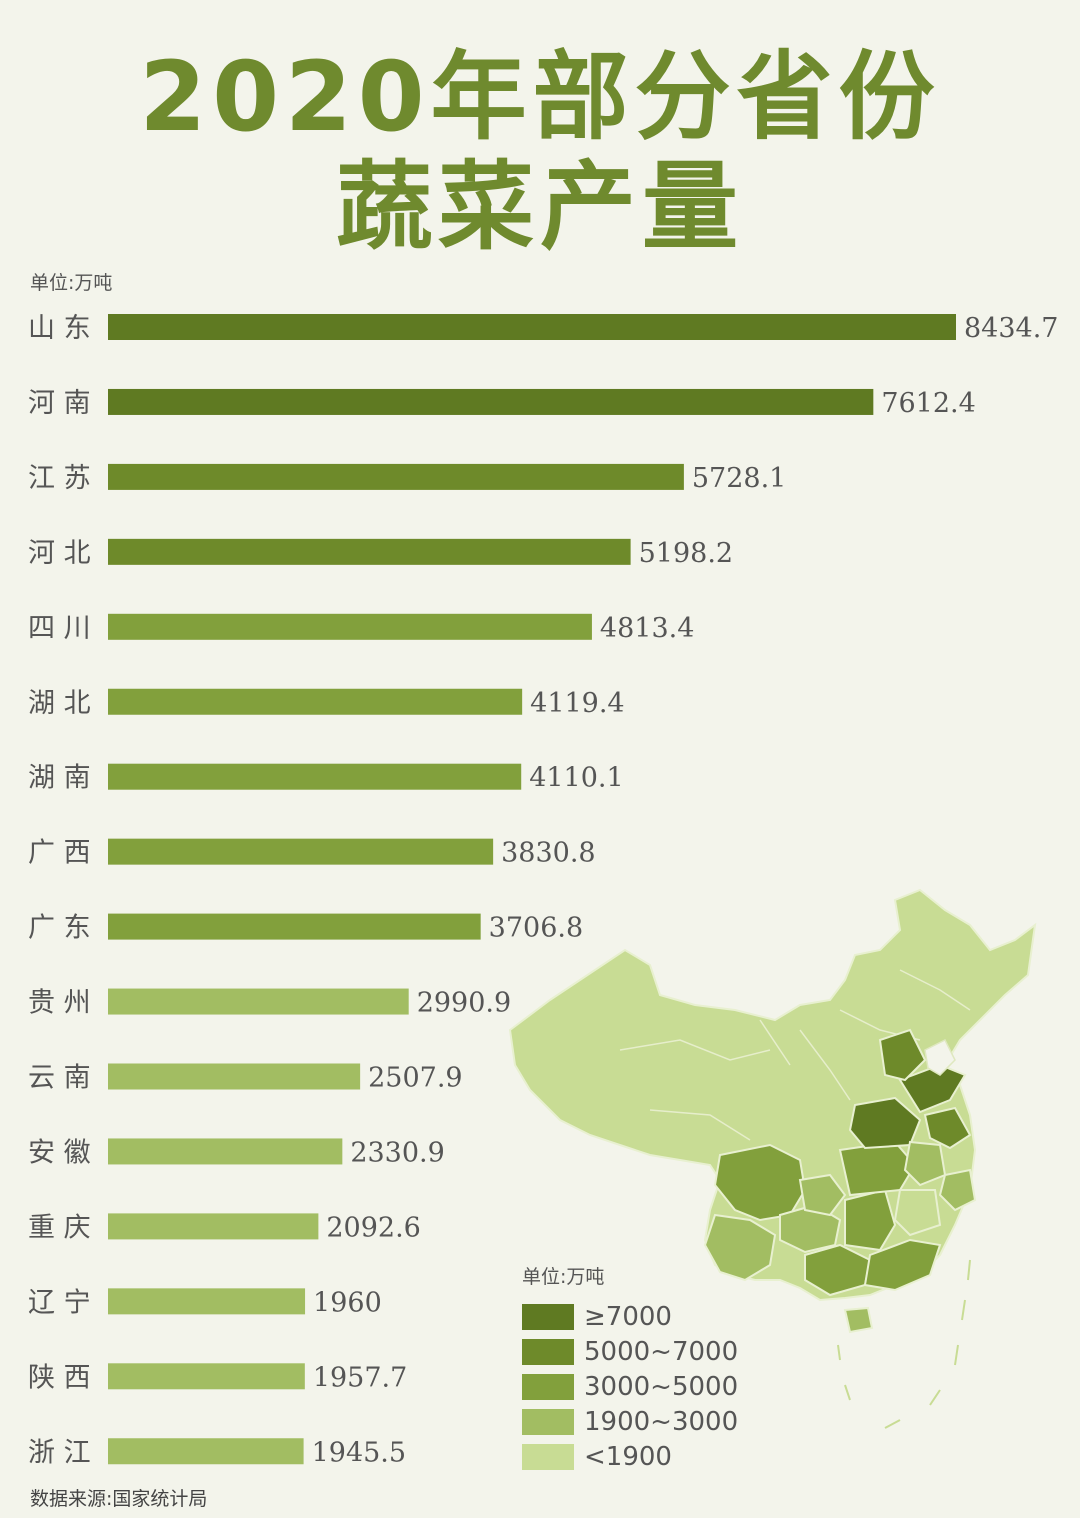  Describe the element at coordinates (540, 207) in the screenshot. I see `page-title-line2: 蔬菜产量` at that location.